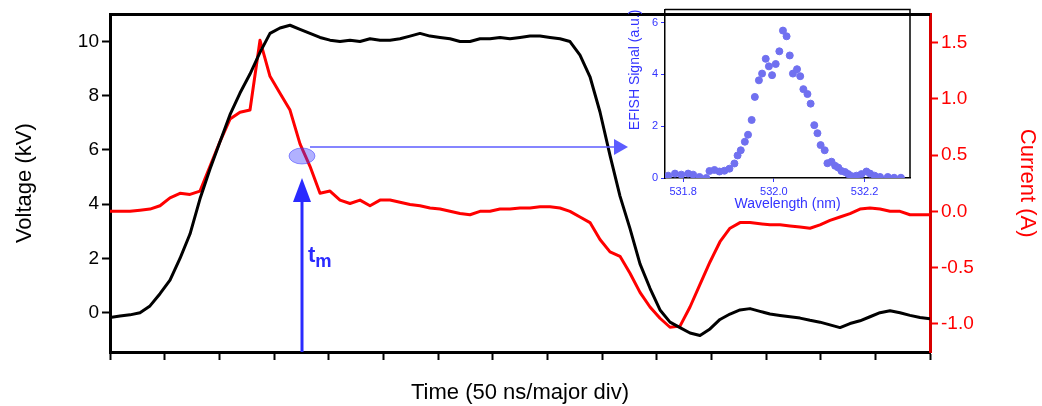 The image size is (1042, 406). Describe the element at coordinates (520, 391) in the screenshot. I see `x-axis-title: Time (50 ns/major div)` at that location.